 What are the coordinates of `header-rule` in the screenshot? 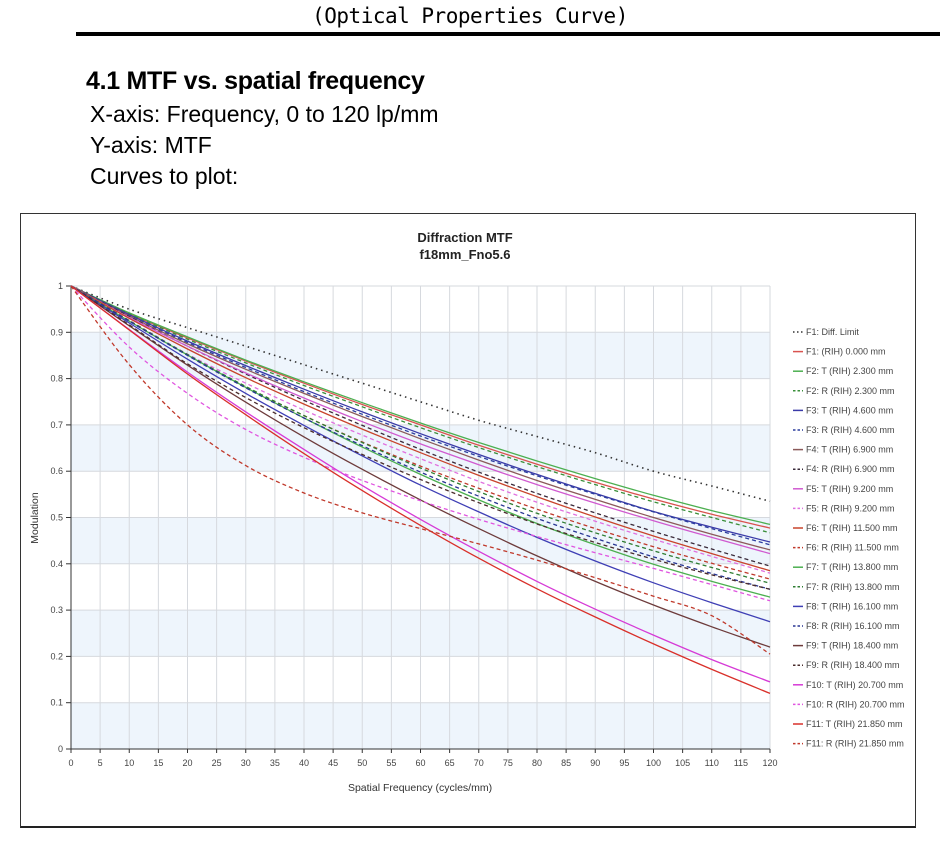 It's located at (508, 34).